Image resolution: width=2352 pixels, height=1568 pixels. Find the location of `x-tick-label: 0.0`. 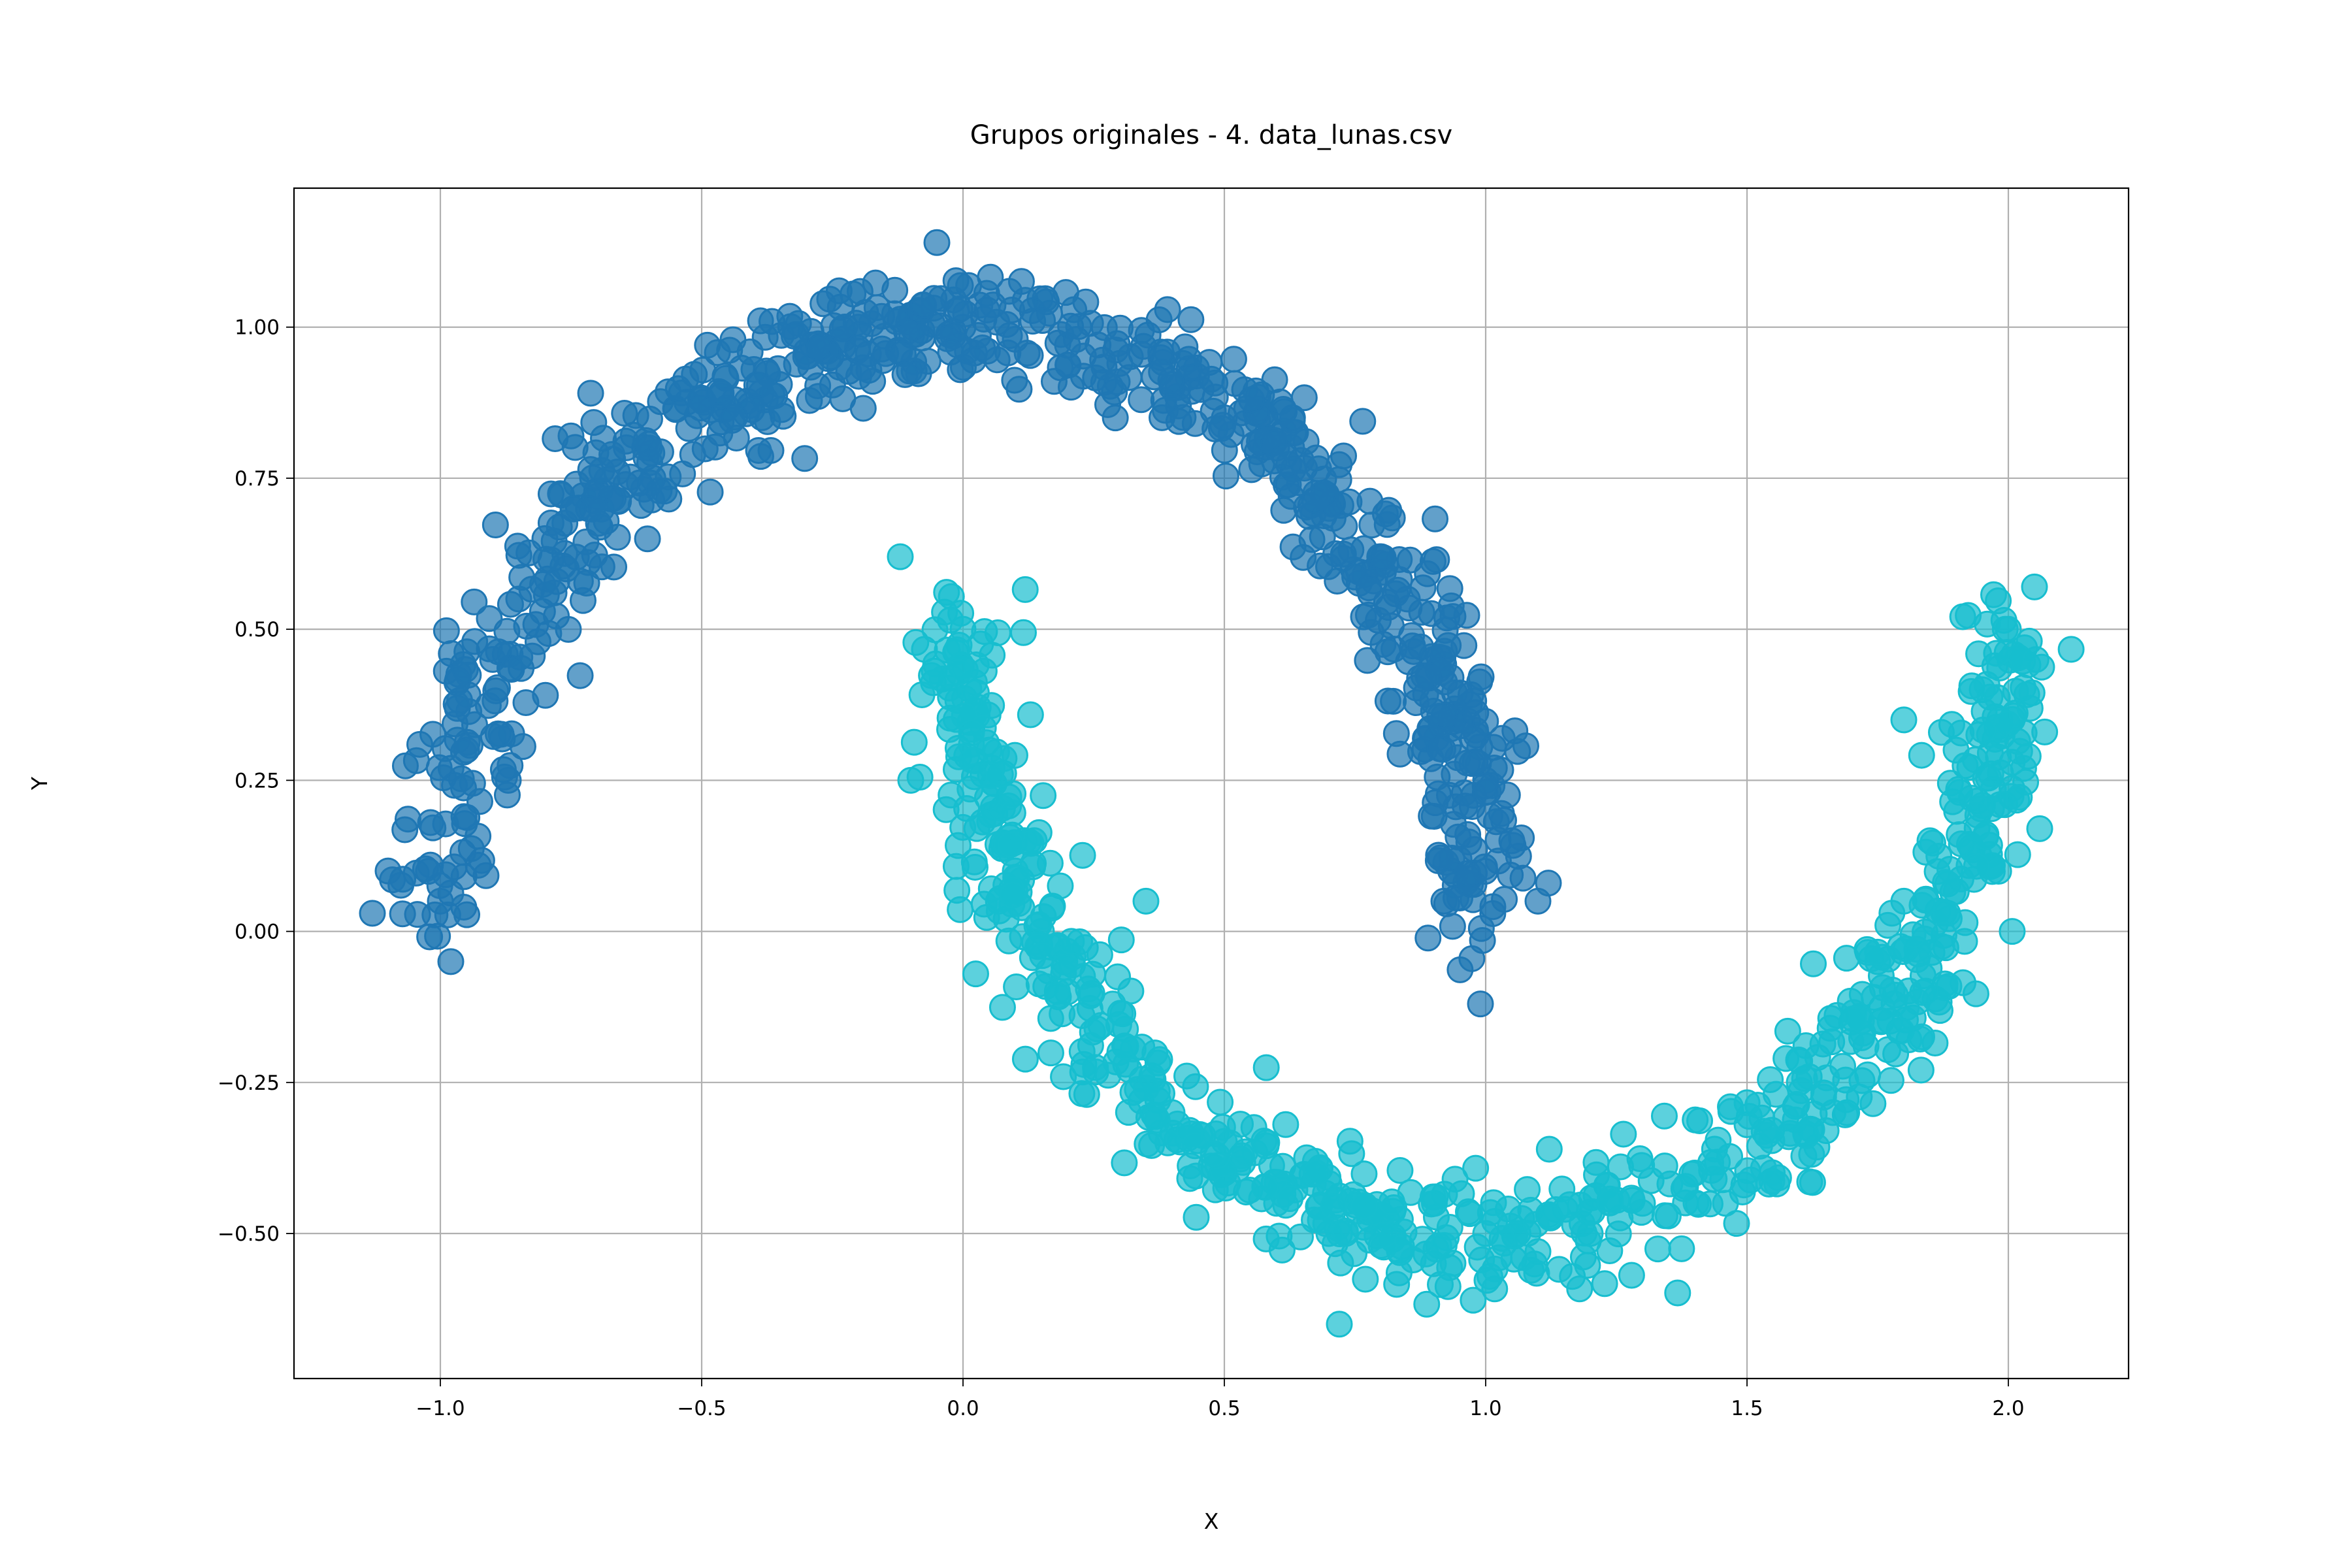

x-tick-label: 0.0 is located at coordinates (963, 1408).